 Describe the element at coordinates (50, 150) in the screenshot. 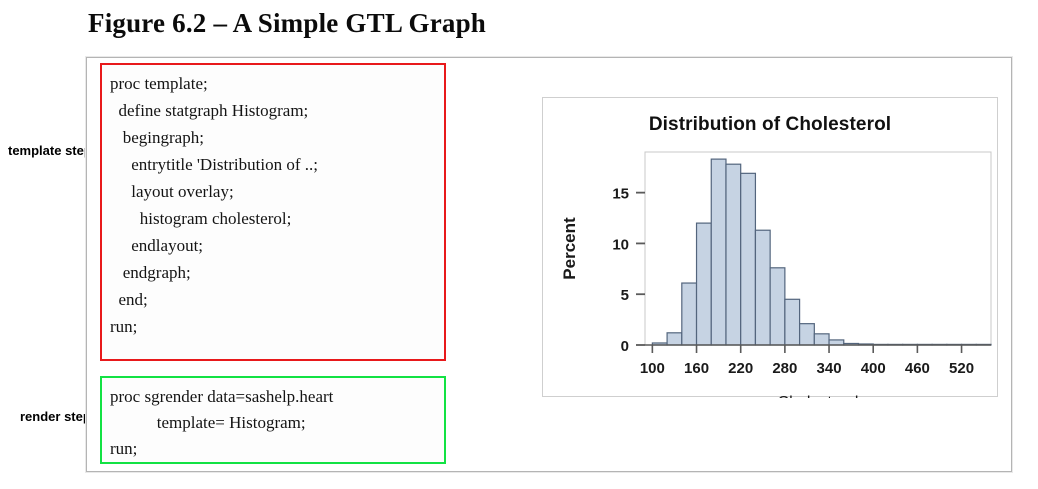

I see `template-step-label: template step` at that location.